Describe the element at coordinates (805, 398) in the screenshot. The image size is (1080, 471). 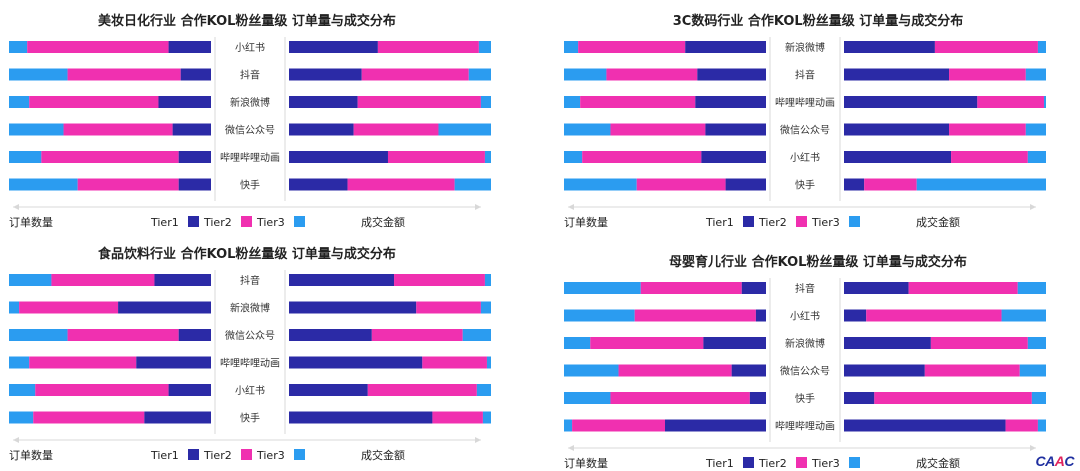
I see `category-label: 快手` at that location.